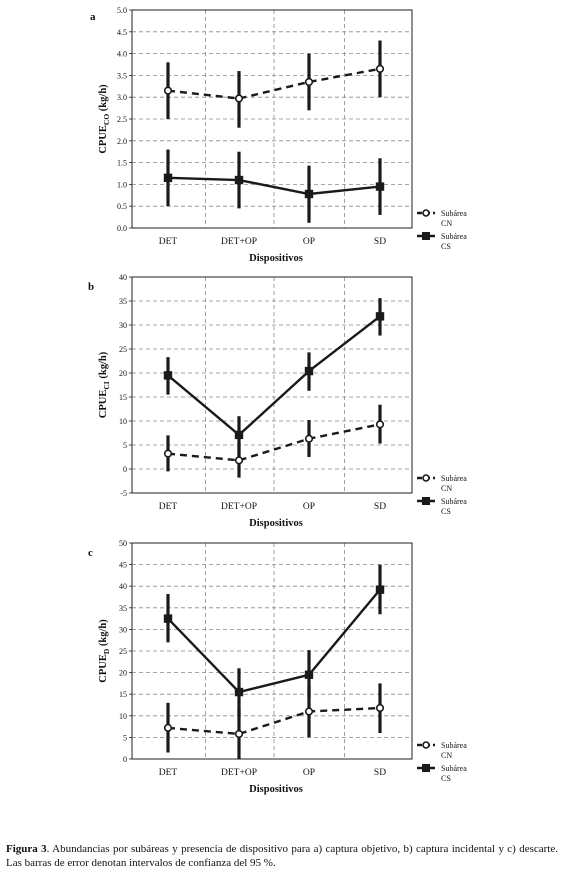 This screenshot has height=875, width=563. What do you see at coordinates (122, 54) in the screenshot?
I see `y-tick-label: 4.0` at bounding box center [122, 54].